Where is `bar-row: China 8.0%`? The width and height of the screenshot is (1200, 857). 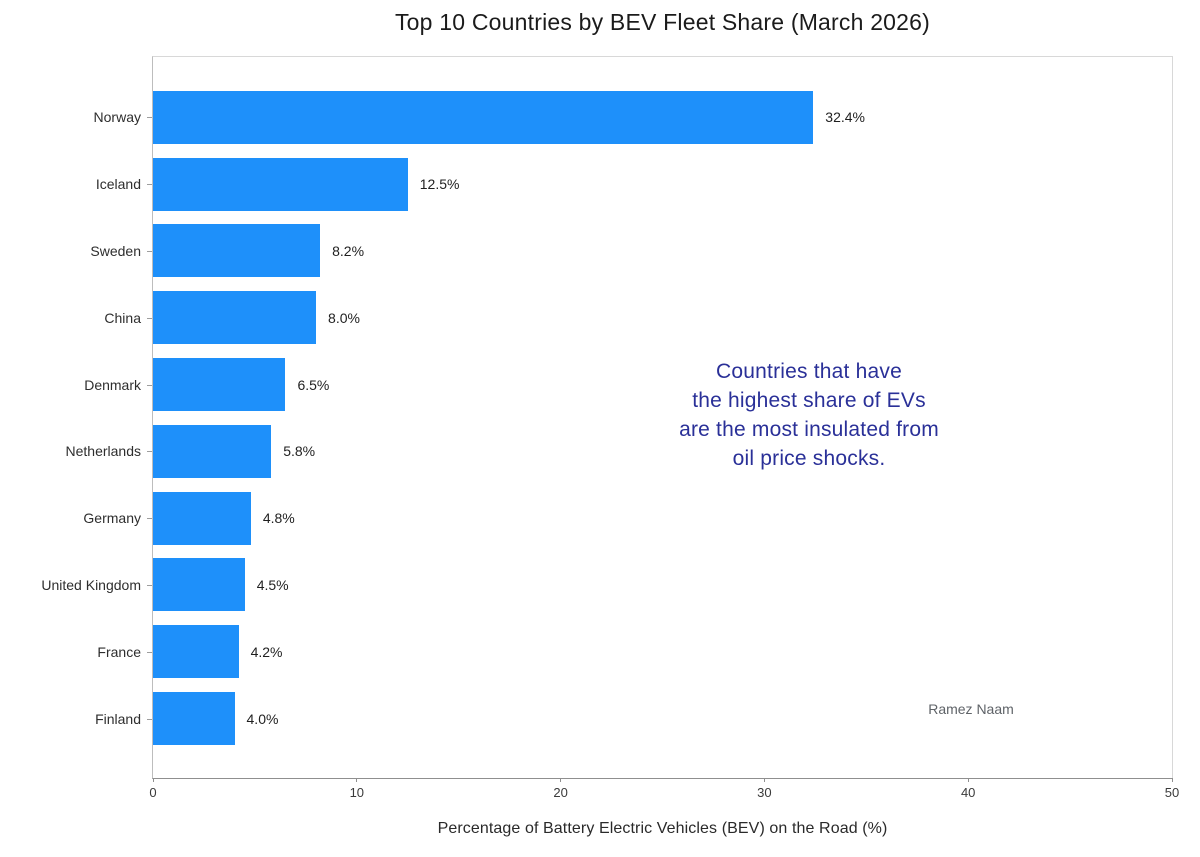 bar-row: China 8.0% is located at coordinates (638, 317).